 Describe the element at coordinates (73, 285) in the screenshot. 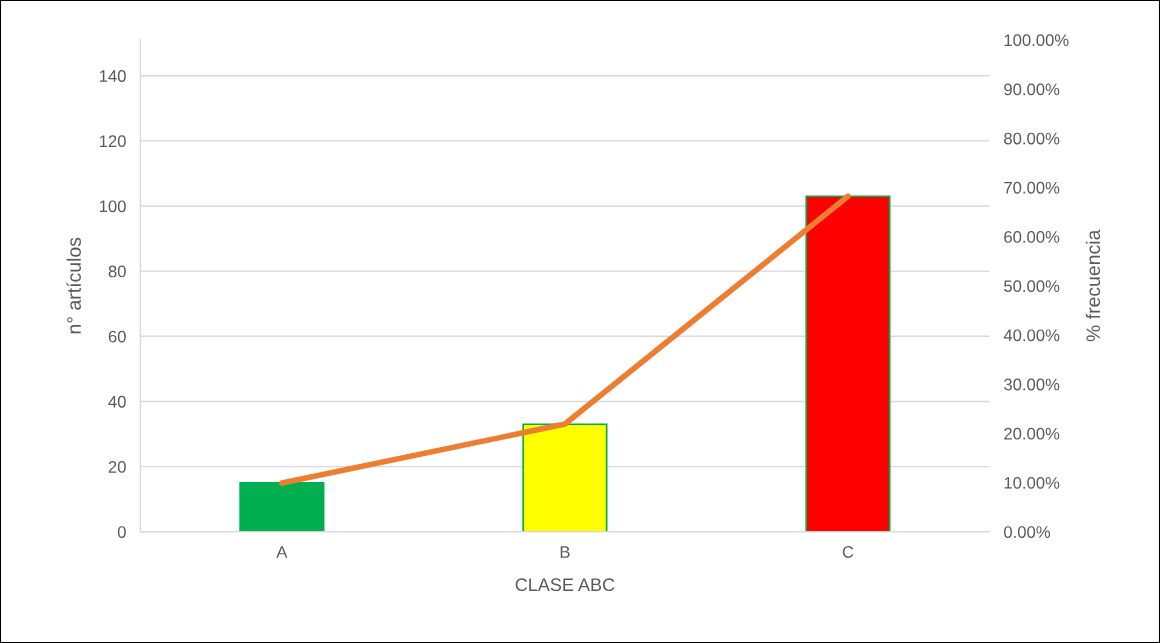

I see `y-axis-title: n° artículos` at that location.